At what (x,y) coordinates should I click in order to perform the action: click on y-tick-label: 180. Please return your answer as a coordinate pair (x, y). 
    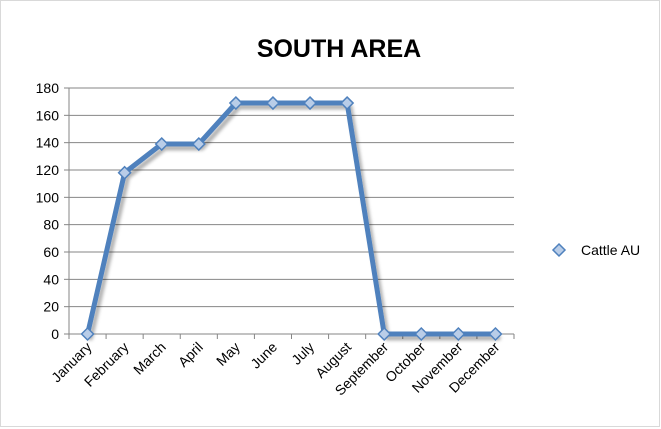
    Looking at the image, I should click on (48, 88).